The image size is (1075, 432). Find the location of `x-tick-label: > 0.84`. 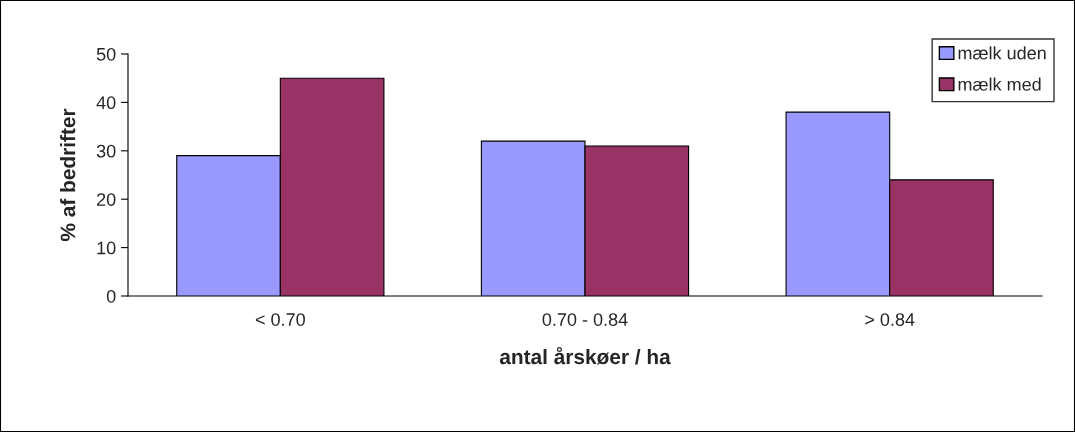

x-tick-label: > 0.84 is located at coordinates (890, 319).